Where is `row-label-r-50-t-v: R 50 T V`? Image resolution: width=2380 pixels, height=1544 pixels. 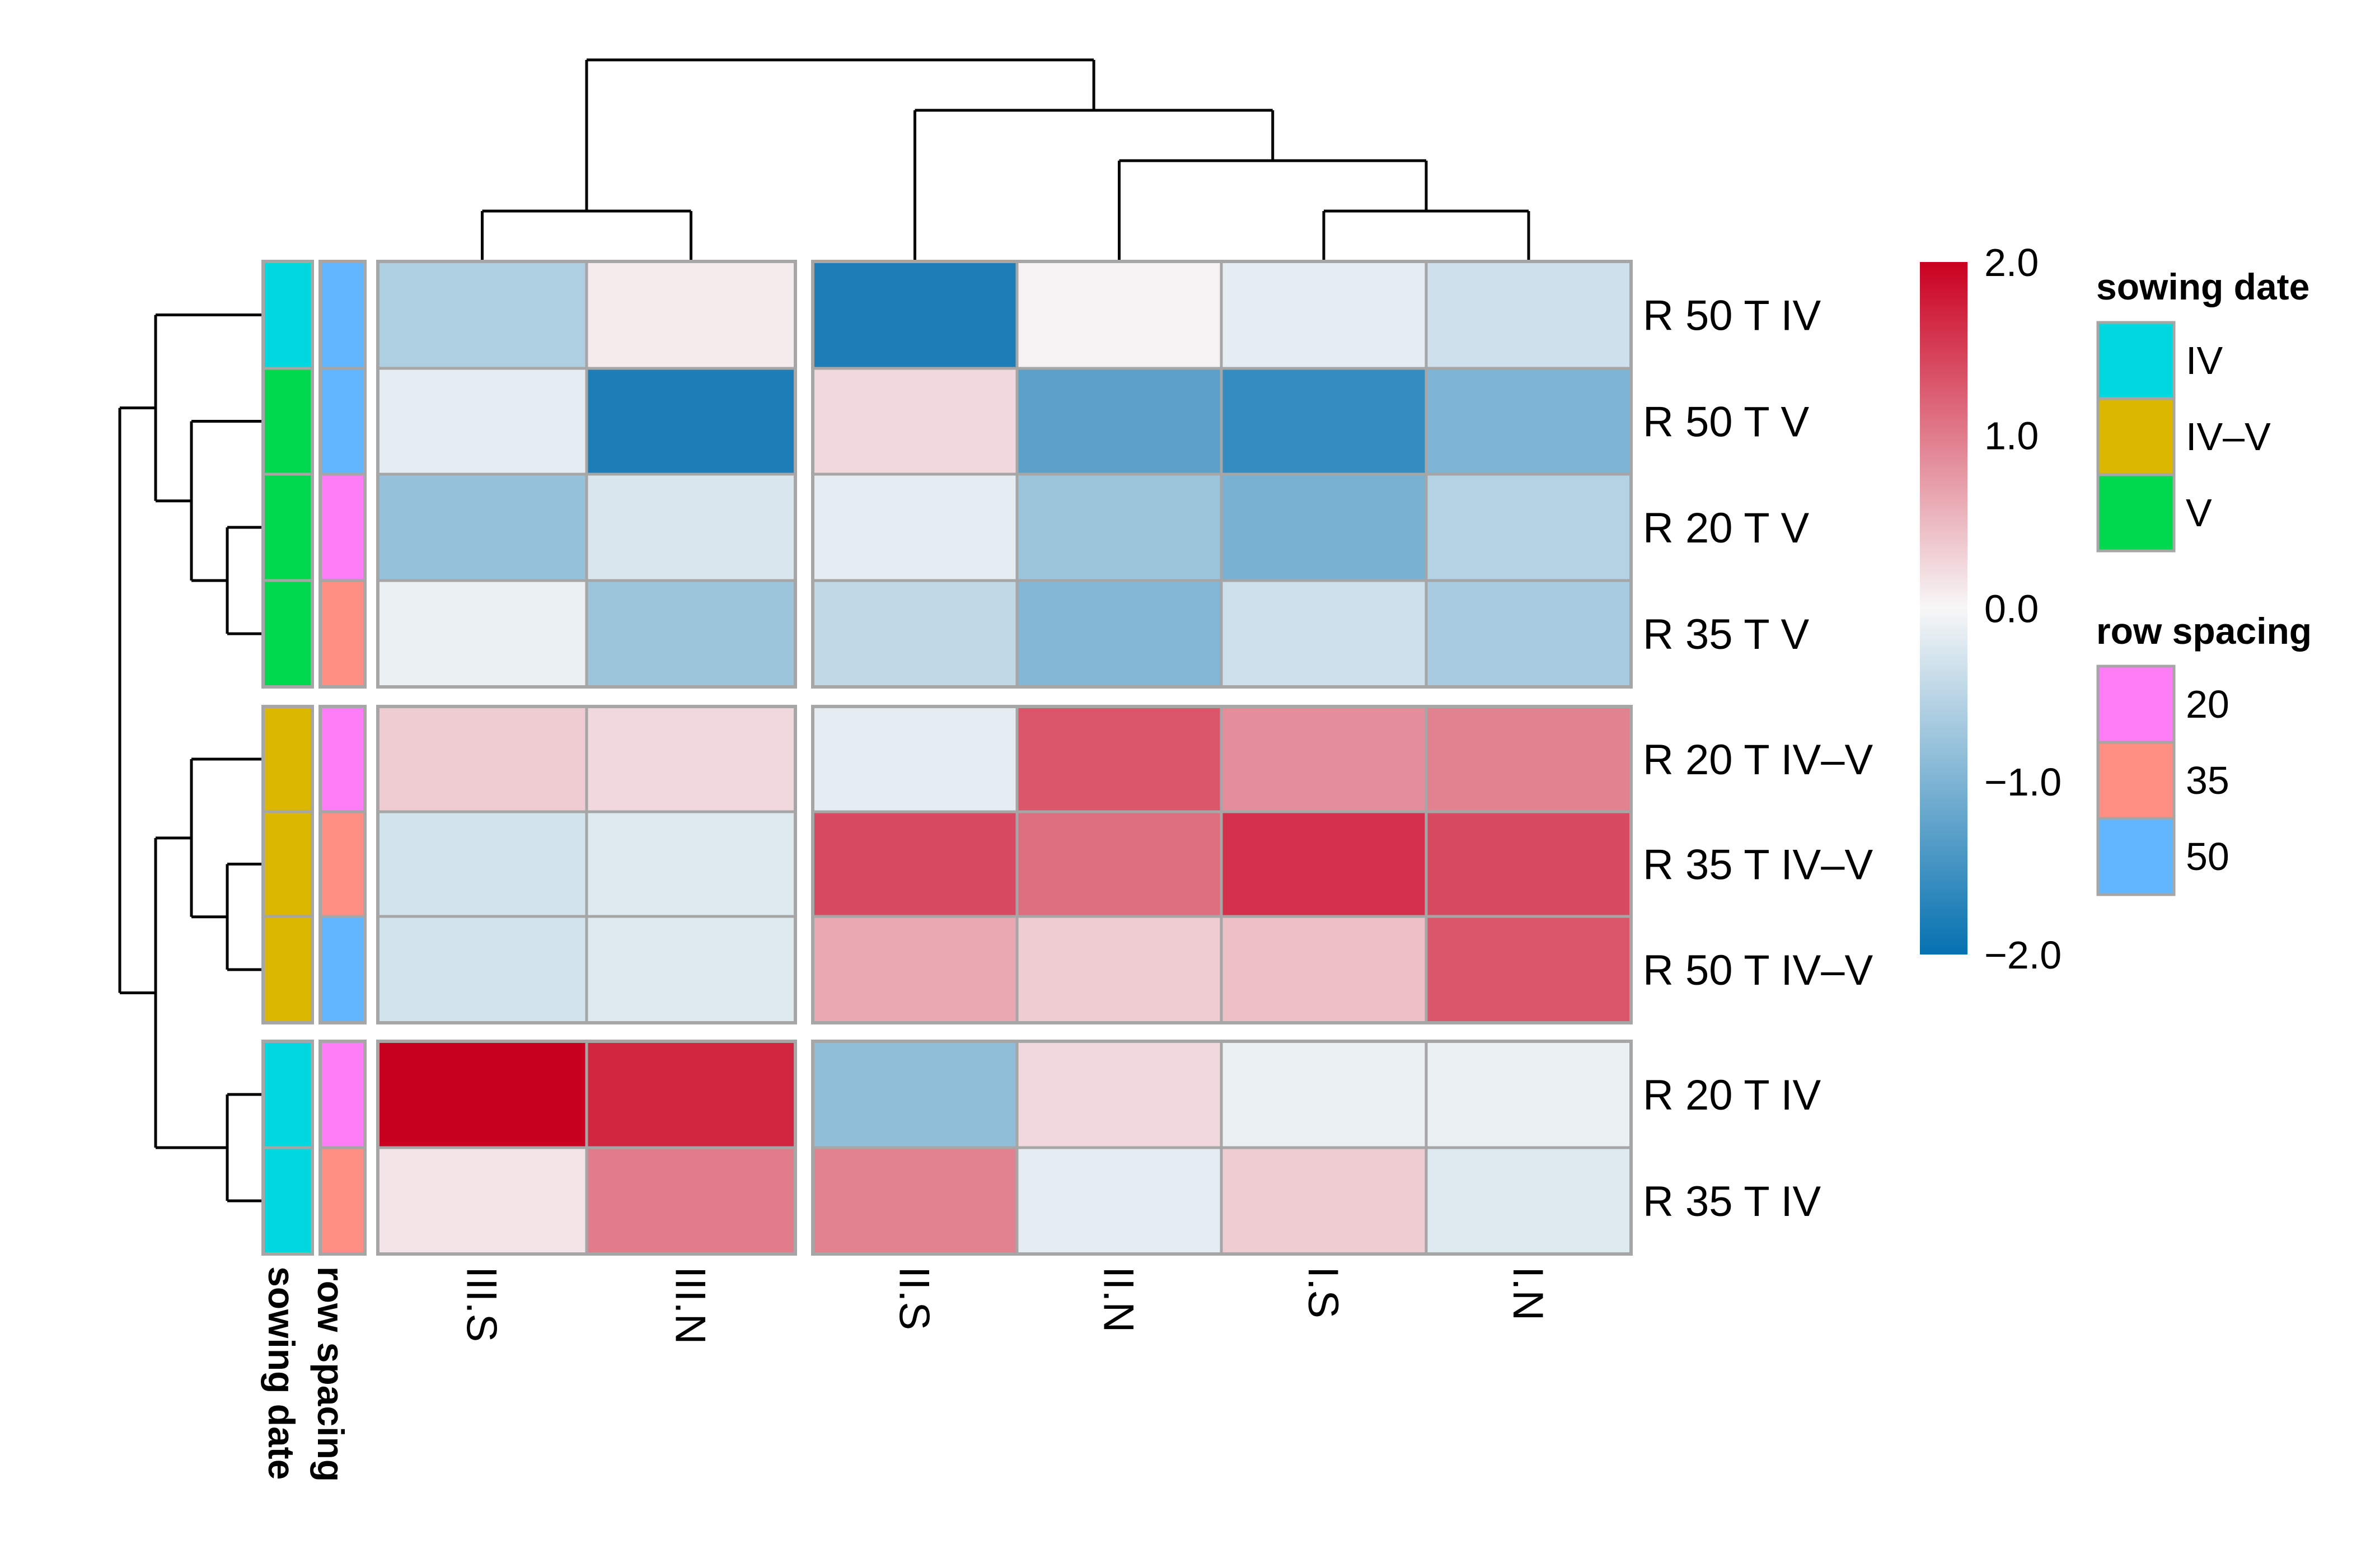 row-label-r-50-t-v: R 50 T V is located at coordinates (1726, 422).